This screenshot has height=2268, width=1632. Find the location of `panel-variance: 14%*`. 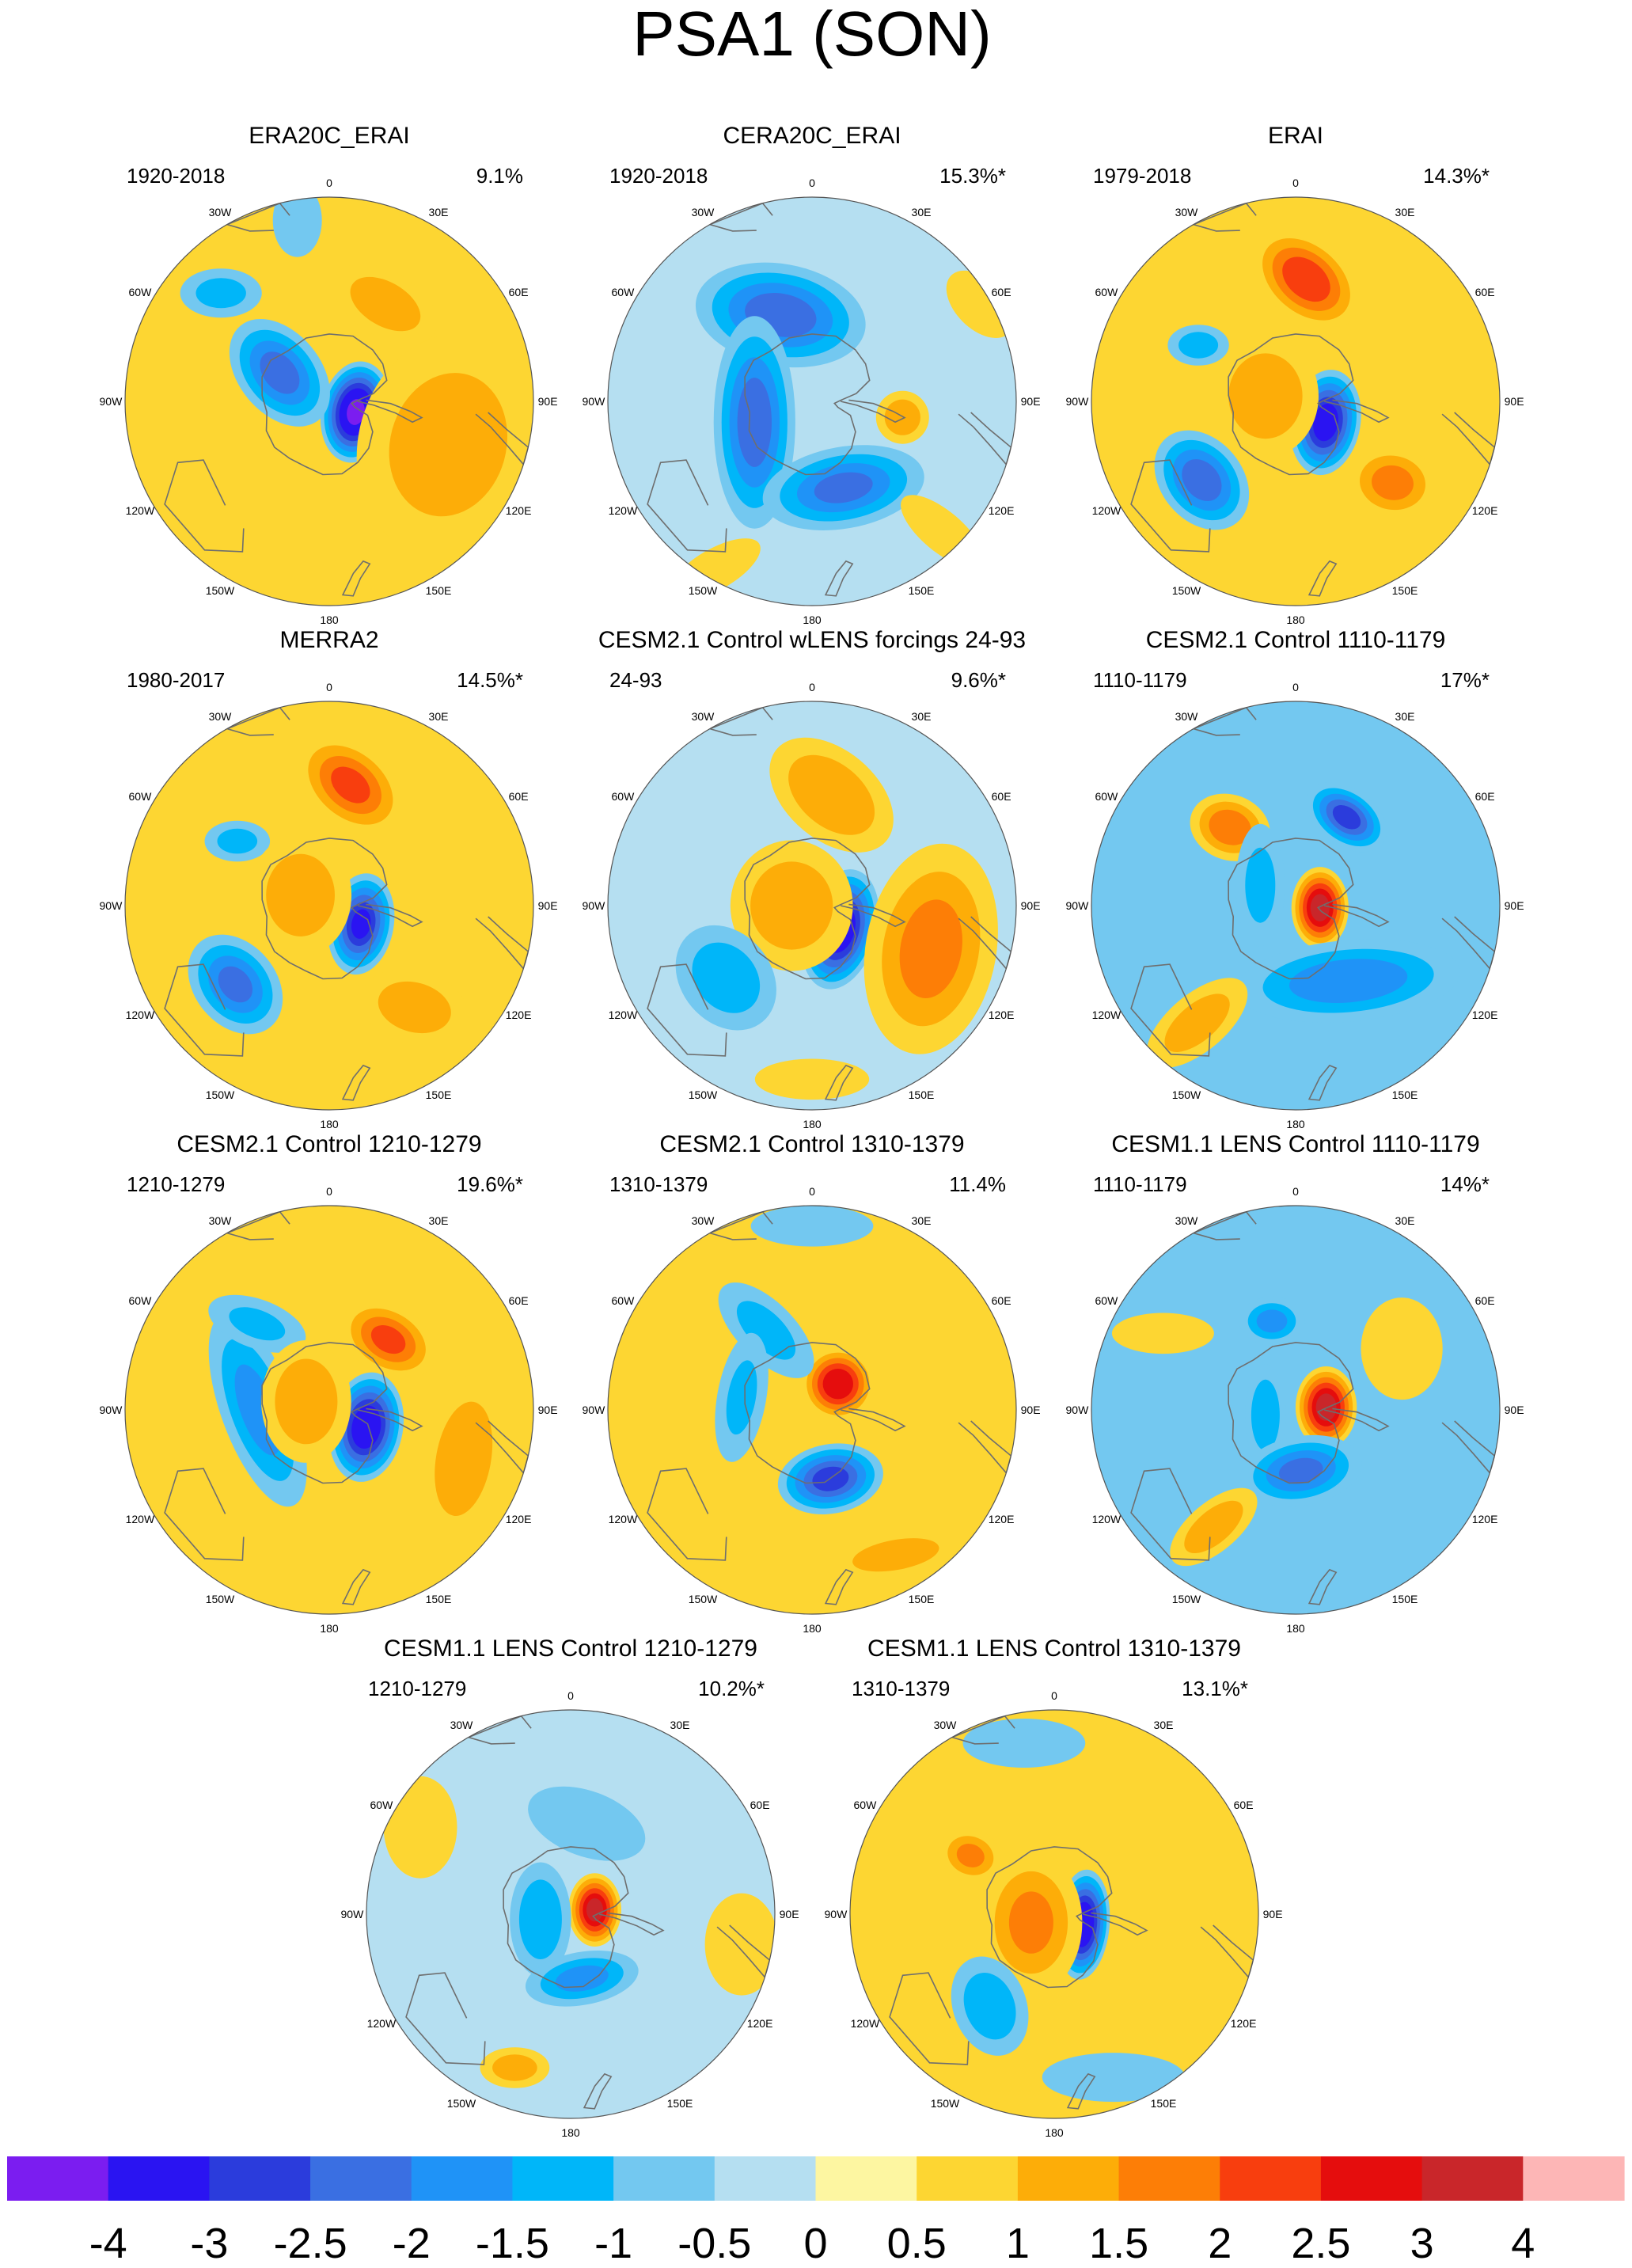

panel-variance: 14%* is located at coordinates (1465, 1184).